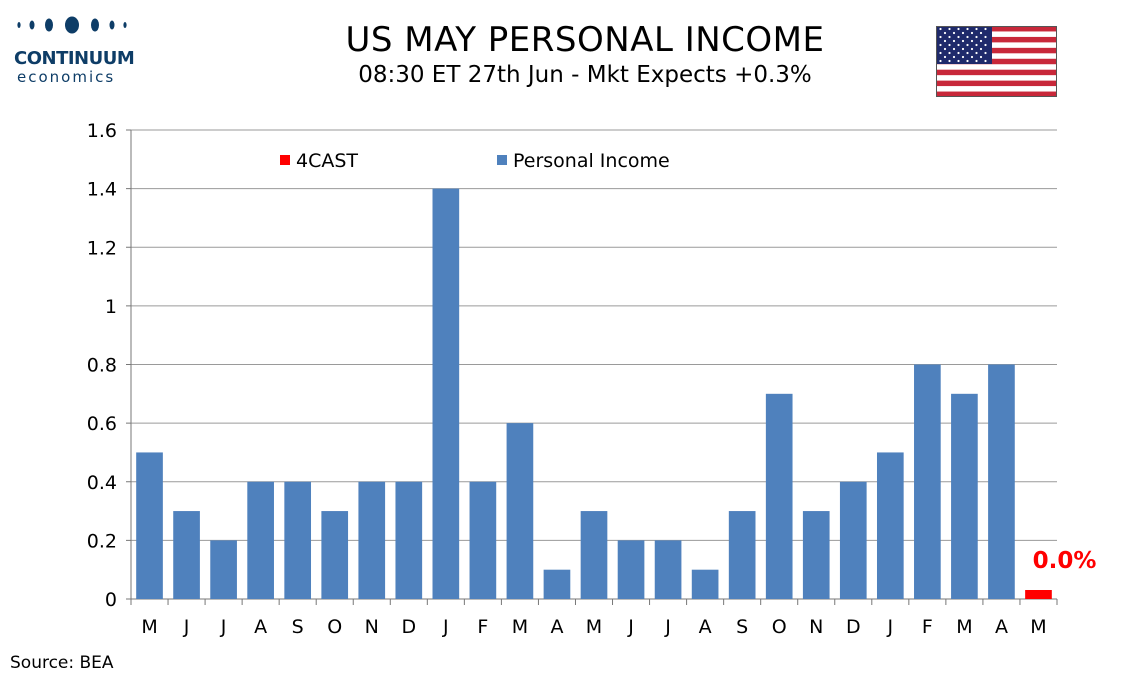 This screenshot has width=1134, height=680. What do you see at coordinates (585, 75) in the screenshot?
I see `chart-subtitle: 08:30 ET 27th Jun - Mkt Expects +0.3%` at bounding box center [585, 75].